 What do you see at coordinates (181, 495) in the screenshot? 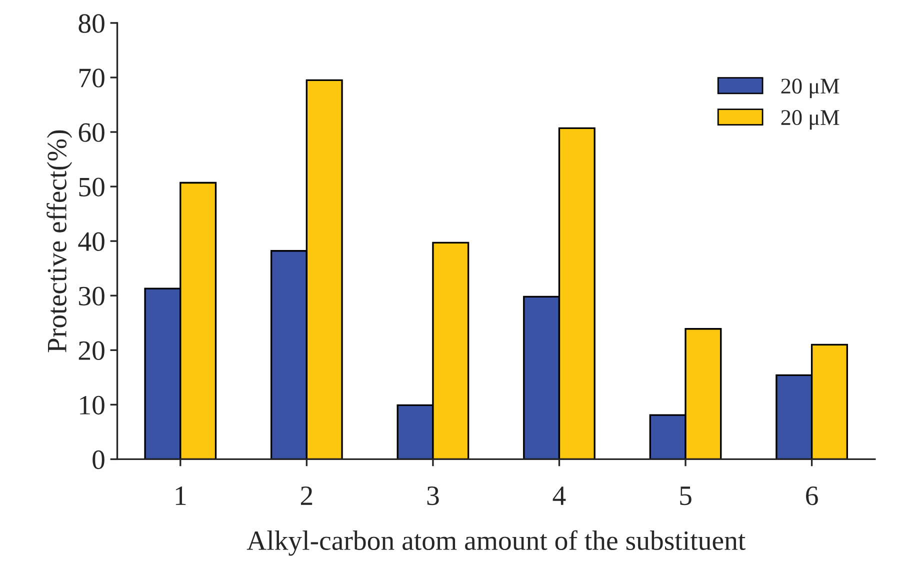
I see `x-tick-label: 1` at bounding box center [181, 495].